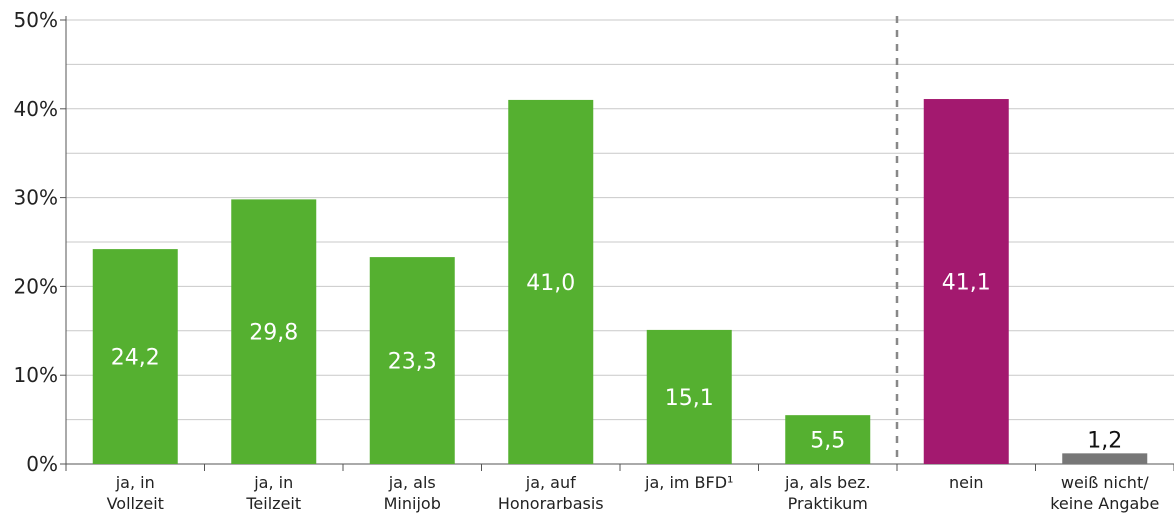 Image resolution: width=1174 pixels, height=523 pixels. Describe the element at coordinates (619, 467) in the screenshot. I see `x-axis-ticks` at that location.